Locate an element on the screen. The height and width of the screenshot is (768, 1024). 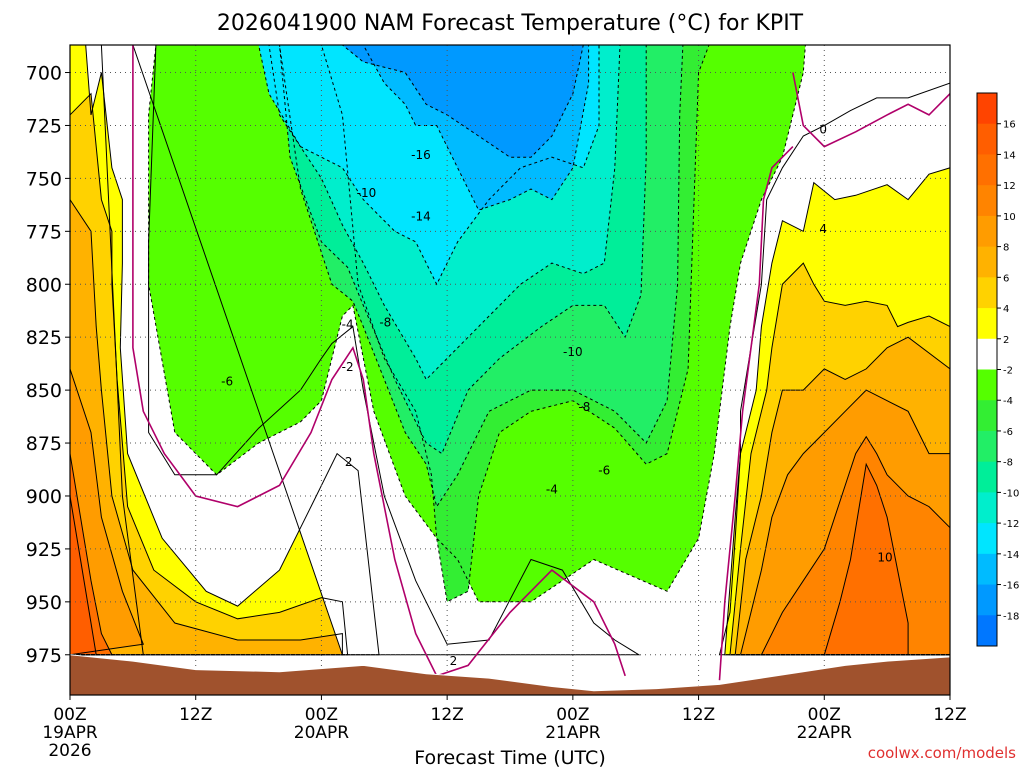
terrain-surface is located at coordinates (510, 674).